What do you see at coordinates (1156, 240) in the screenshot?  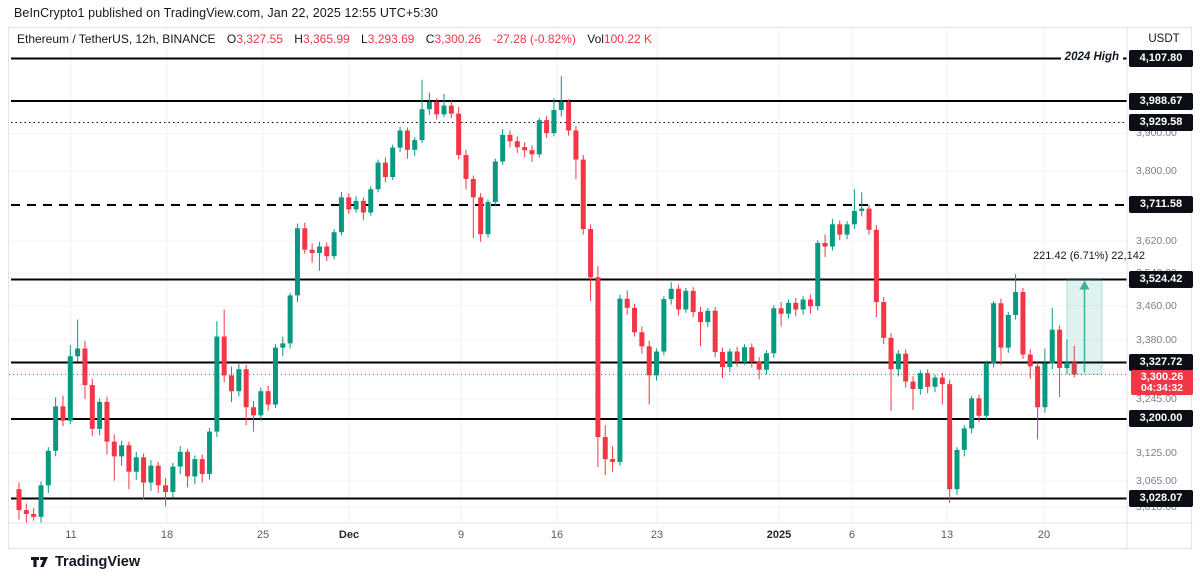 I see `price-tick-label: 3,620.00` at bounding box center [1156, 240].